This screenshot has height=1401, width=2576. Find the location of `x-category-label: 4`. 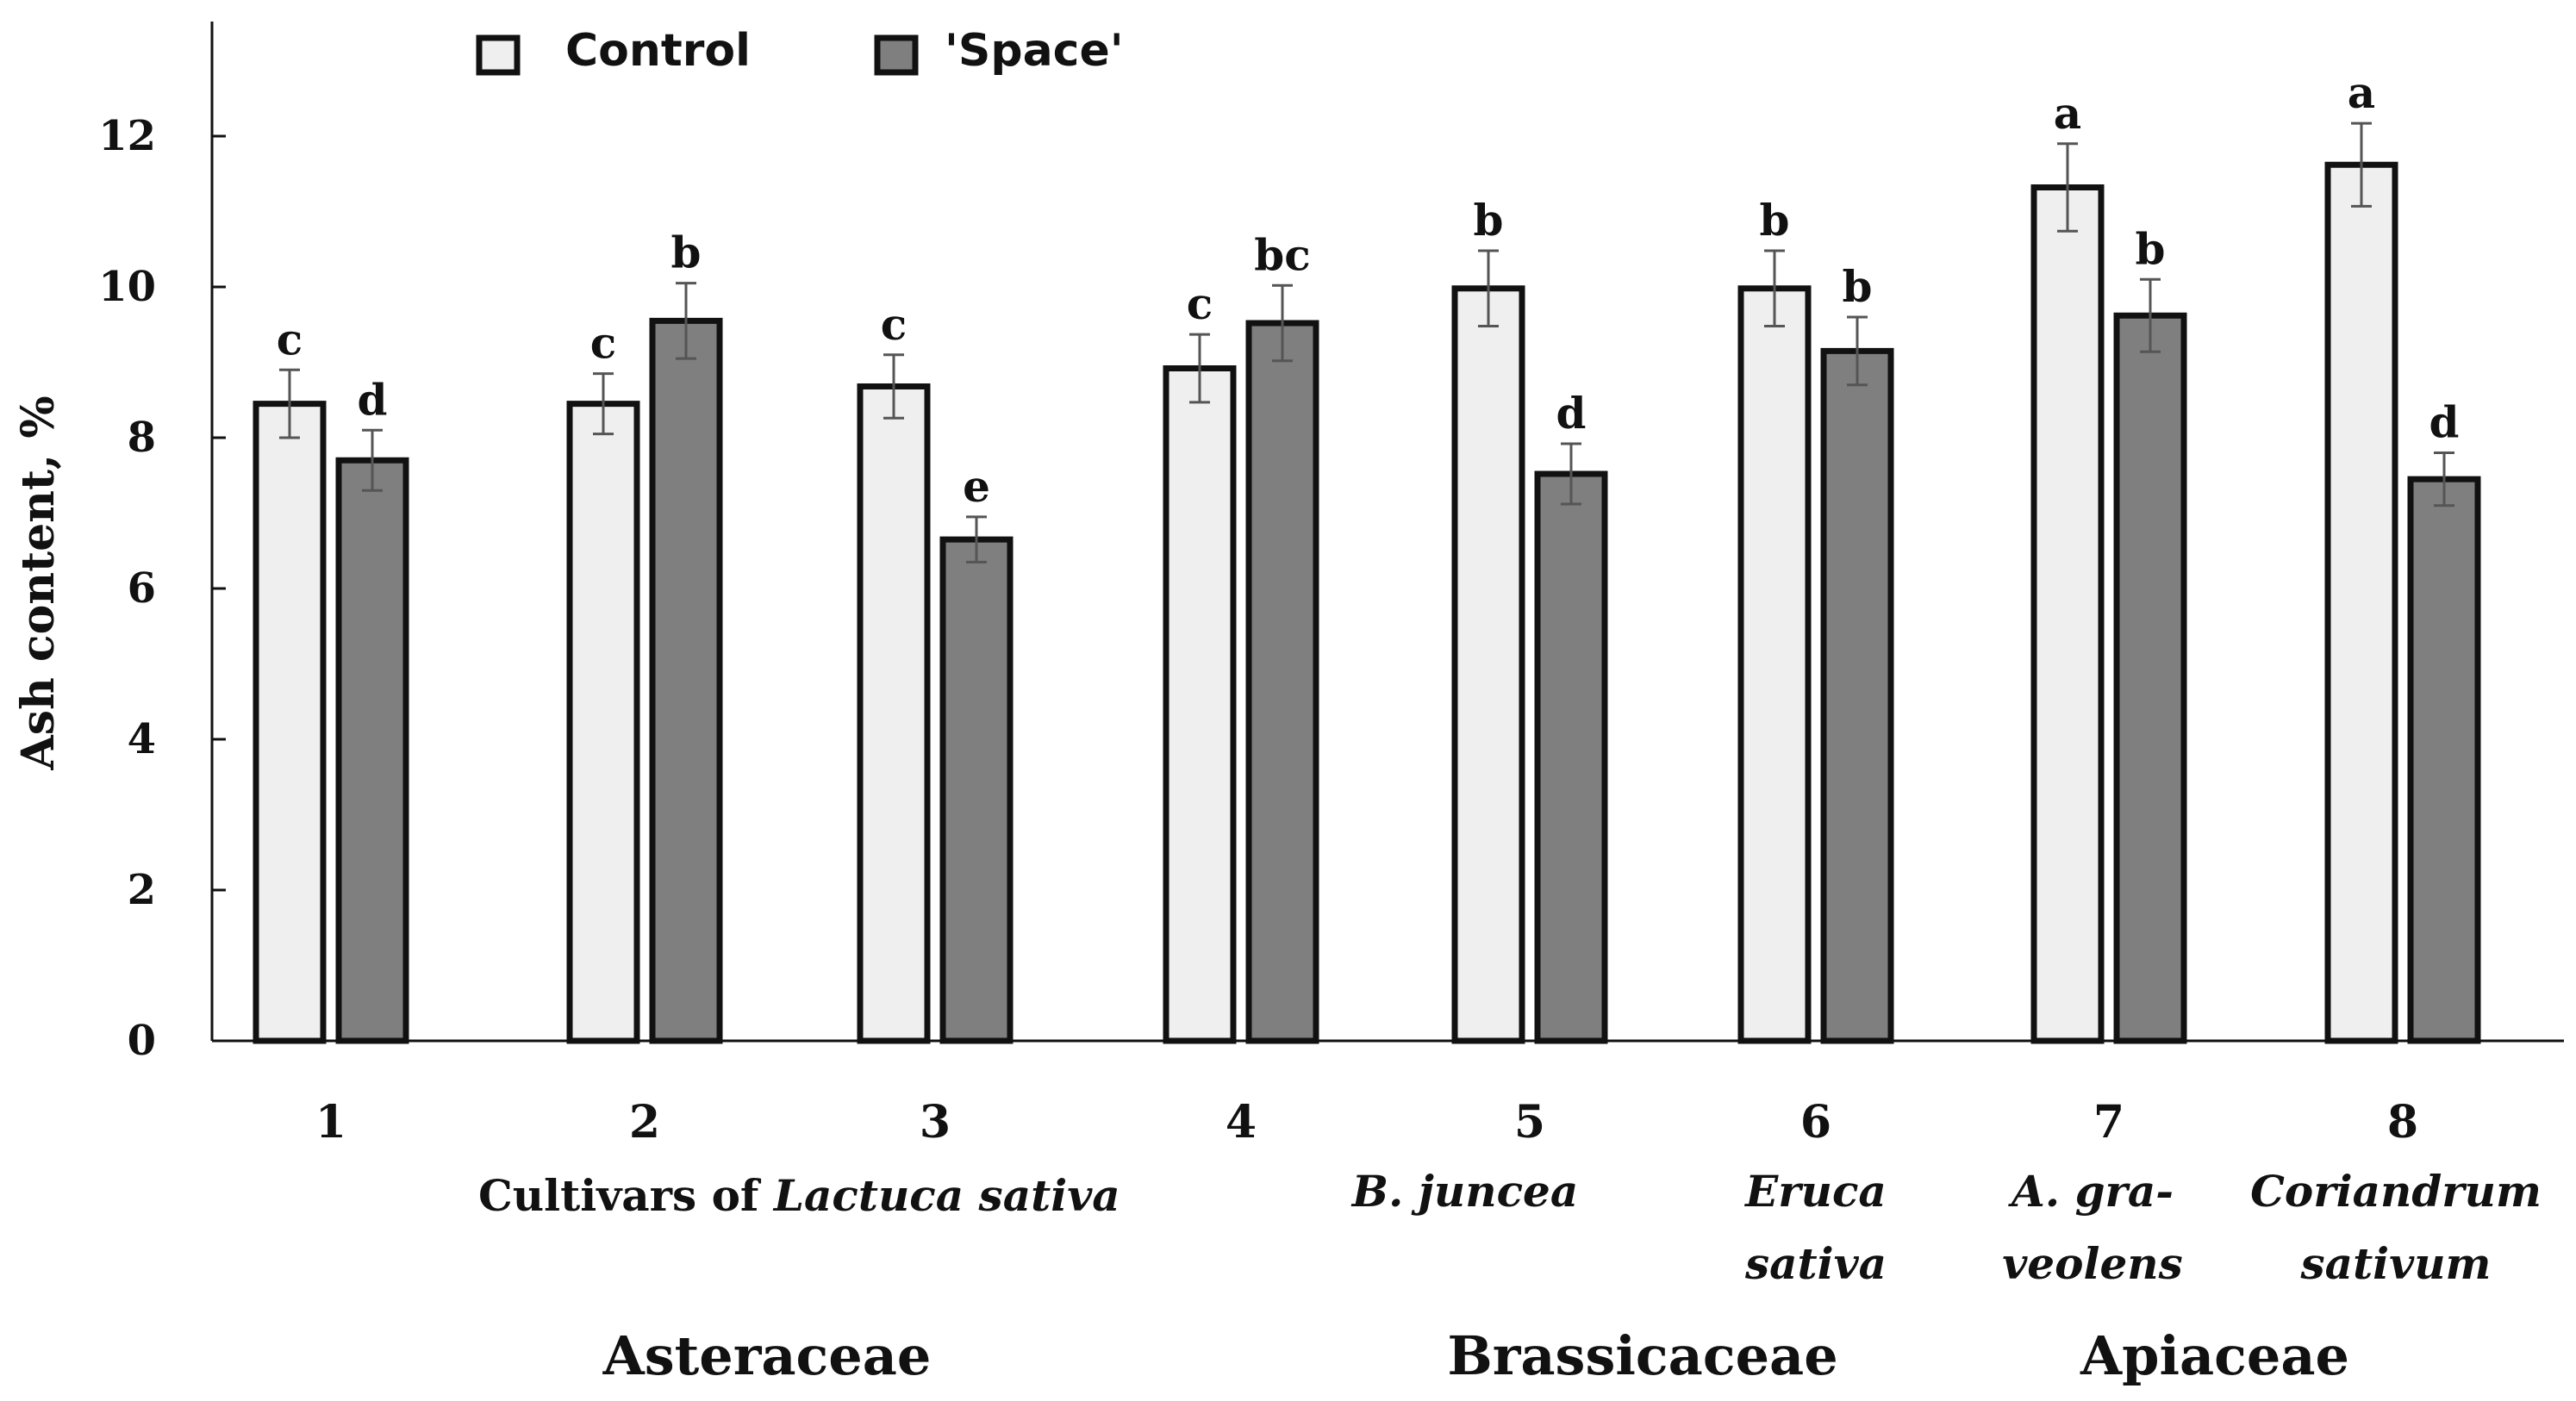

x-category-label: 4 is located at coordinates (1241, 1122).